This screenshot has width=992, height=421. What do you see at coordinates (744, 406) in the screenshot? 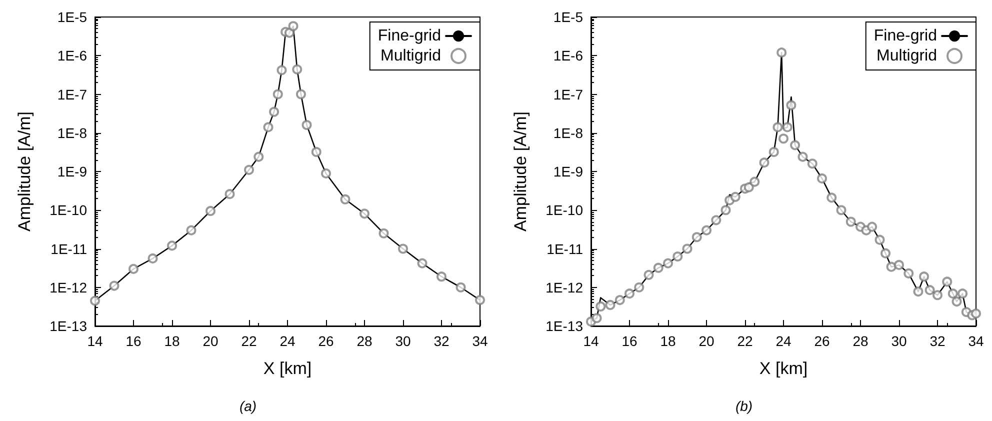
I see `text: (b)` at bounding box center [744, 406].